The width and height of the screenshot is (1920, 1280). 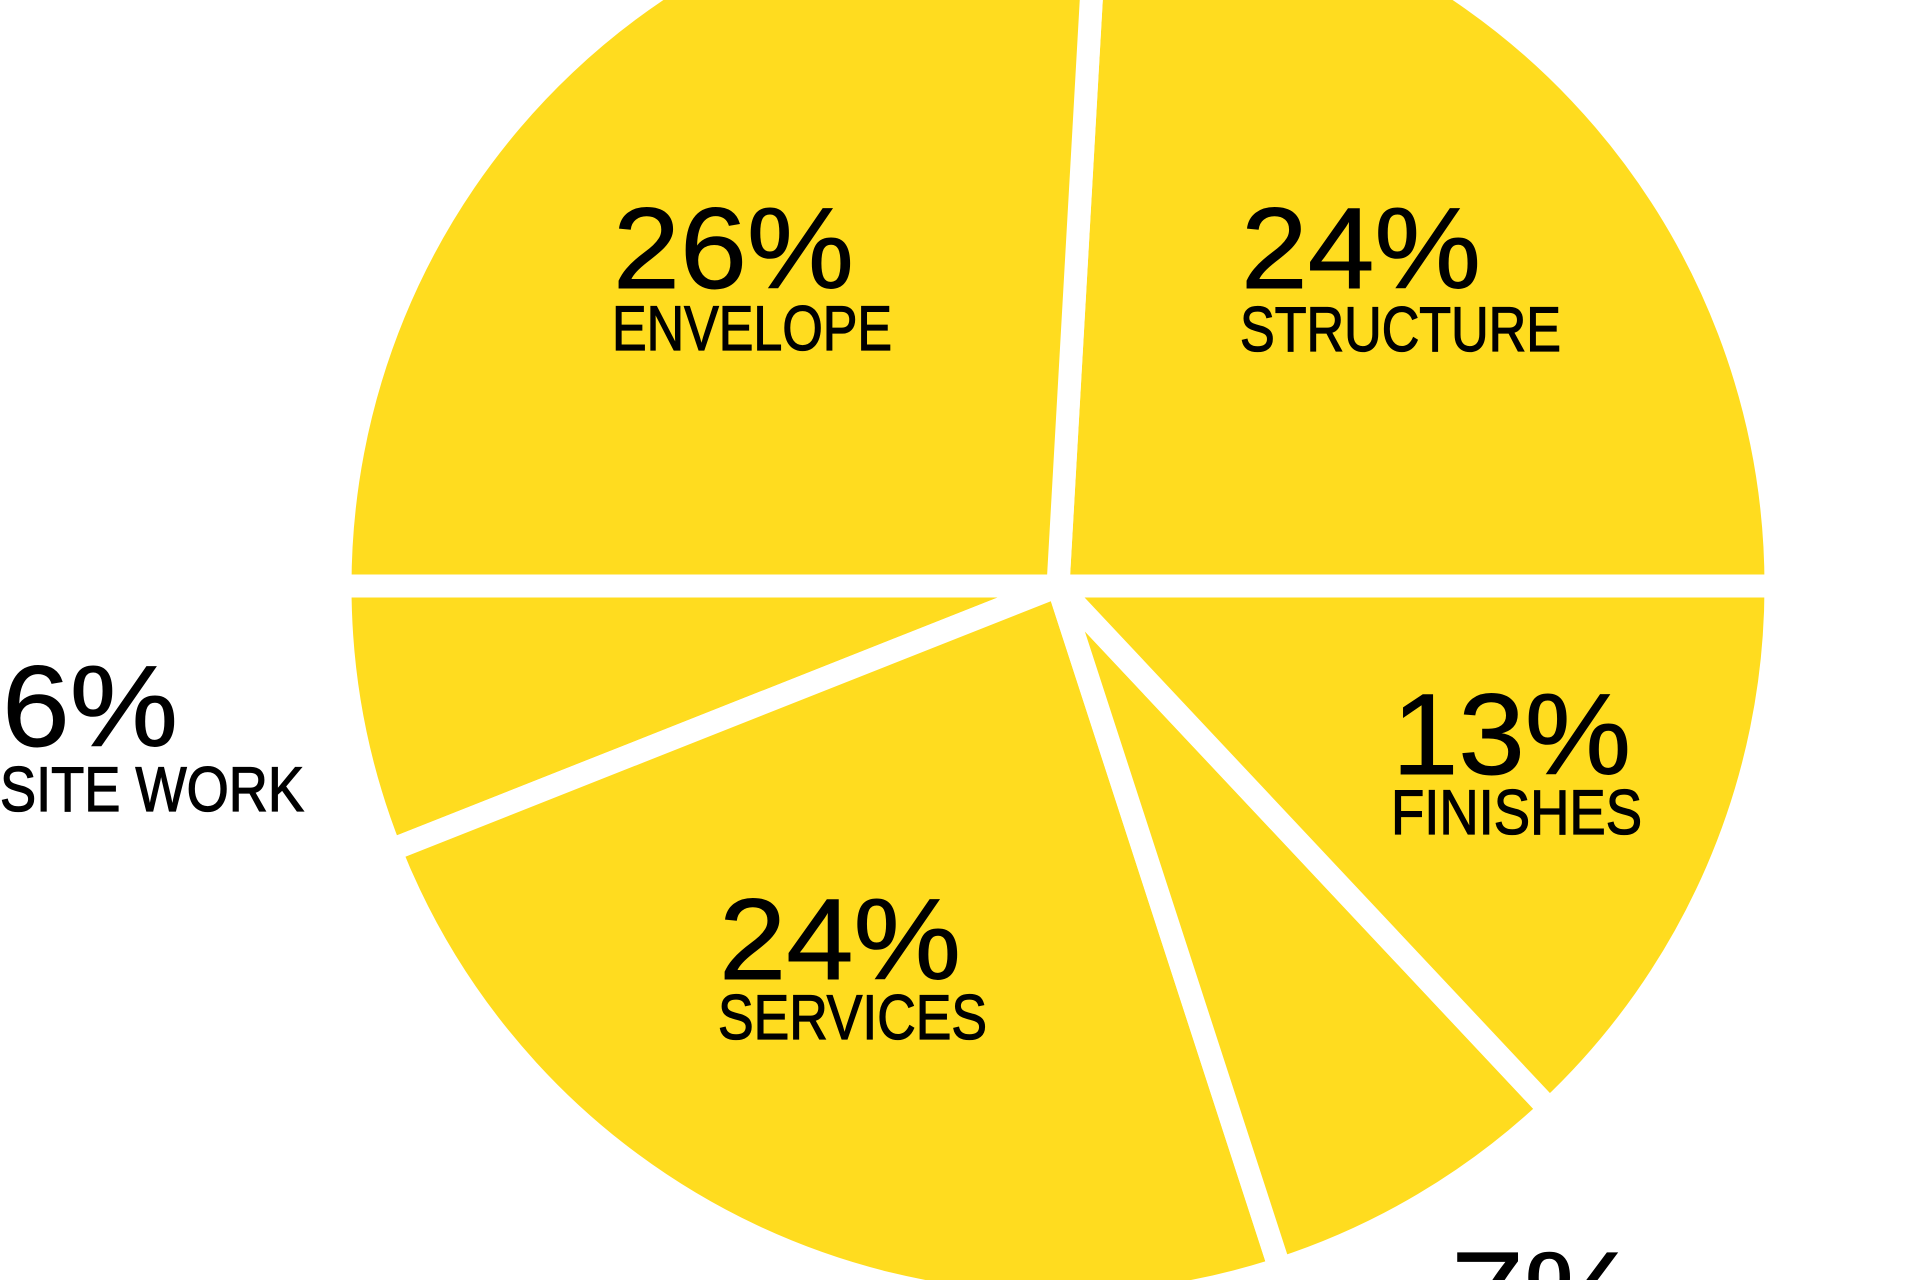 I want to click on svg-text: SERVICES, so click(x=852, y=1018).